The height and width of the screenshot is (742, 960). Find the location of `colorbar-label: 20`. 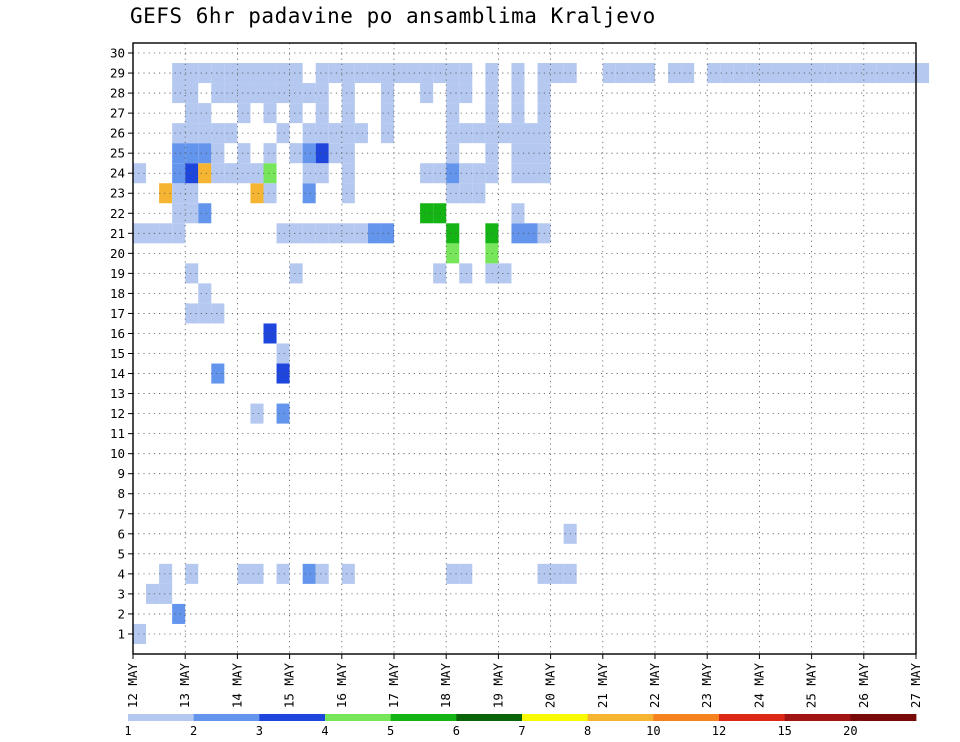

colorbar-label: 20 is located at coordinates (850, 731).